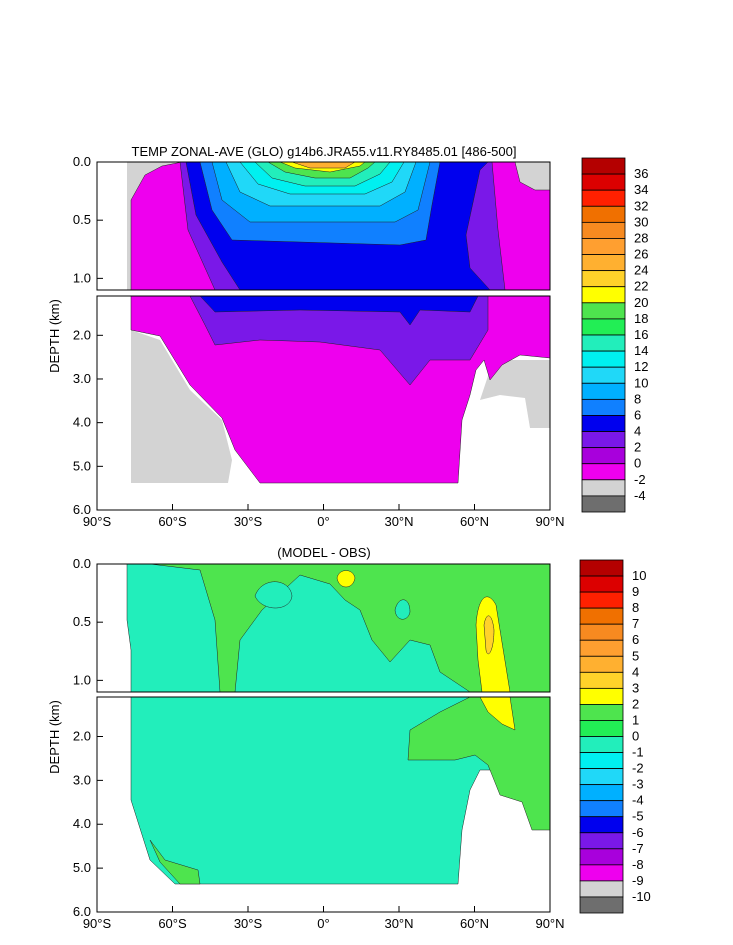 This screenshot has height=945, width=733. What do you see at coordinates (635, 591) in the screenshot?
I see `colorbar-label: 9` at bounding box center [635, 591].